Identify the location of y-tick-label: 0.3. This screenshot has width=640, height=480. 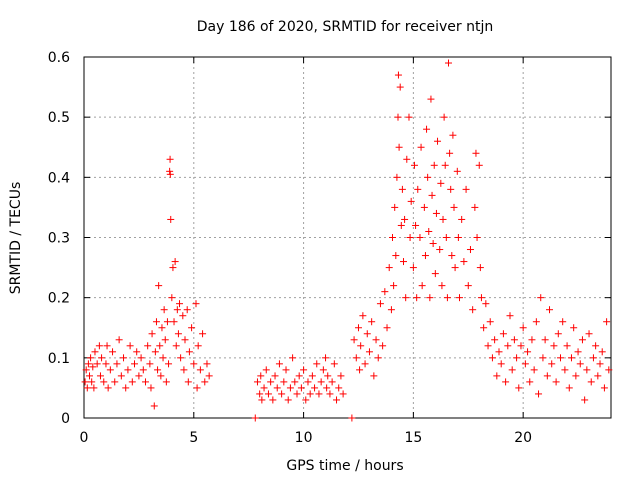
(59, 239).